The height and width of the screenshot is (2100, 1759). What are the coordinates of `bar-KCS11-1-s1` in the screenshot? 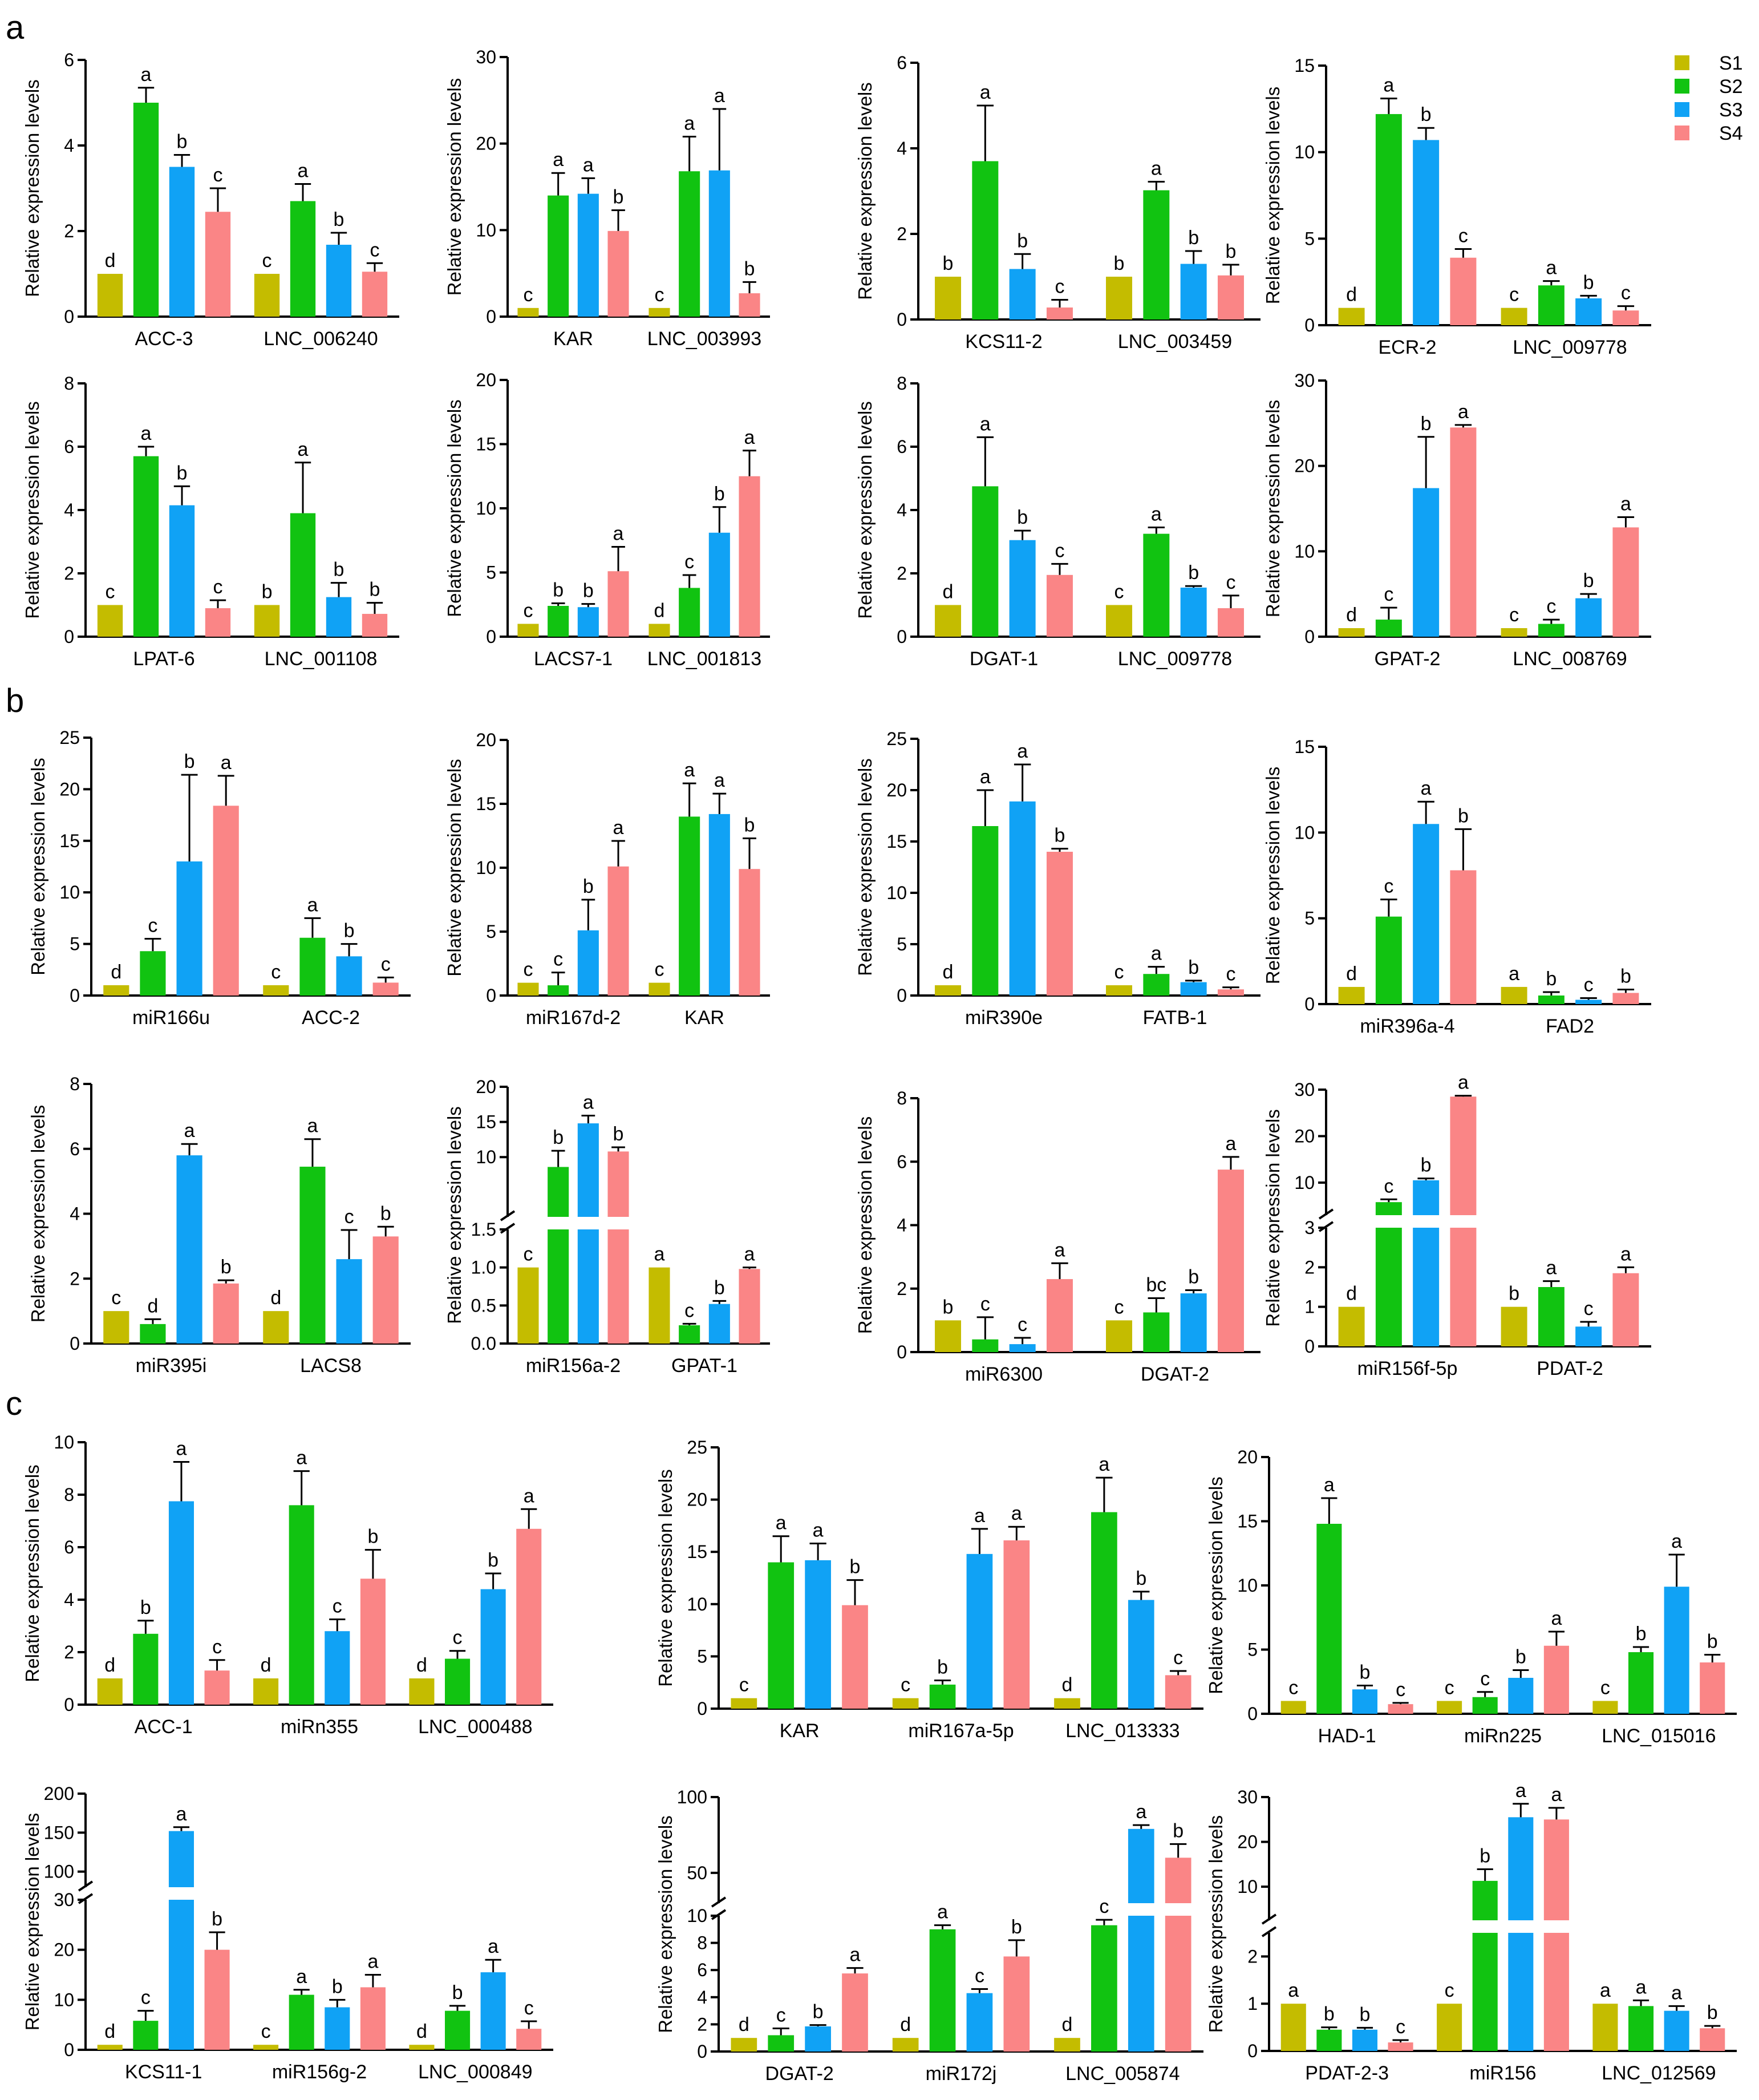 It's located at (110, 2047).